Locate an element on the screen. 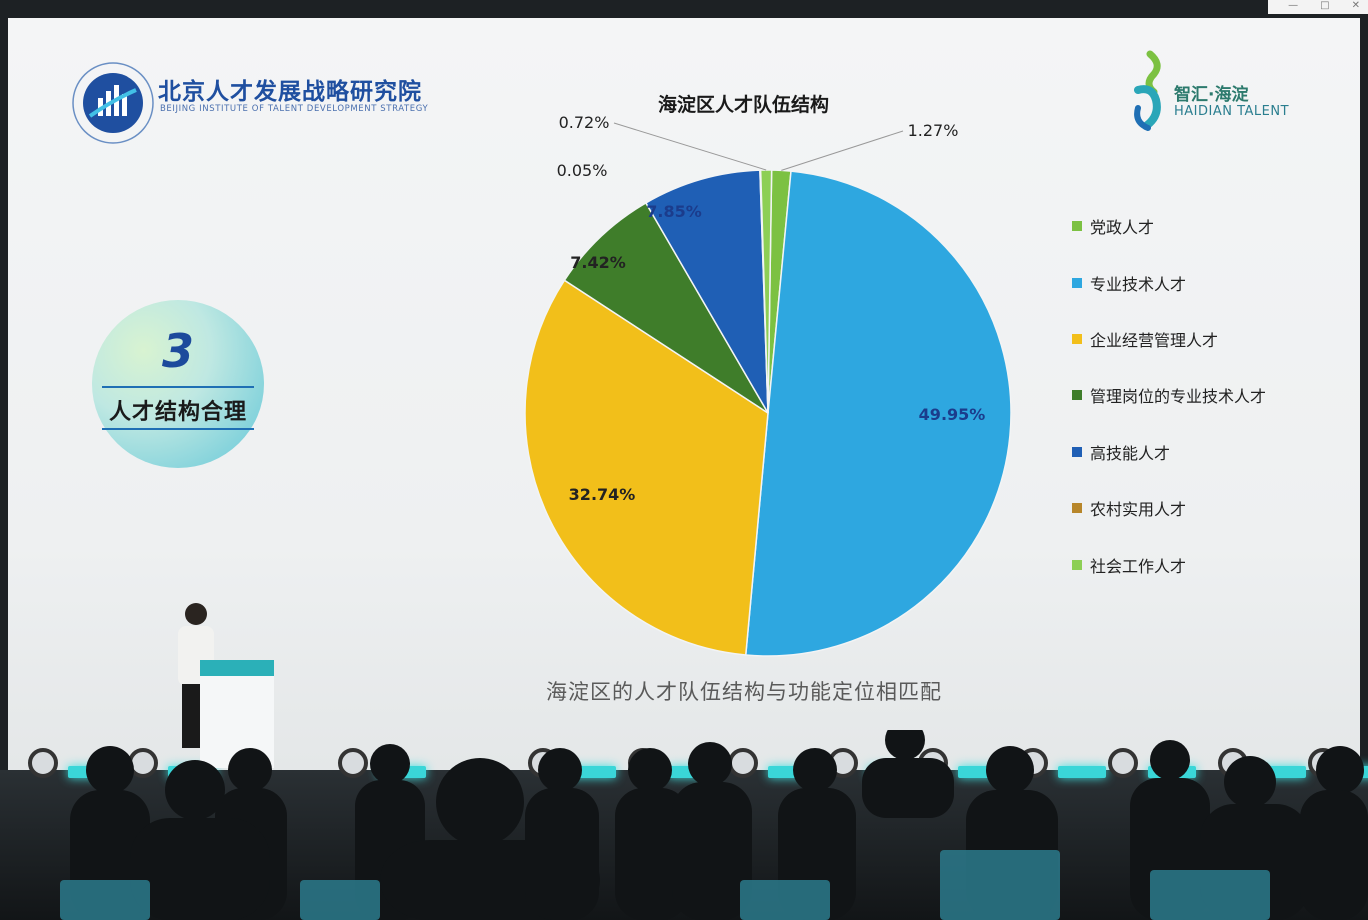 The height and width of the screenshot is (920, 1368). pie-label-0: 1.27% is located at coordinates (933, 130).